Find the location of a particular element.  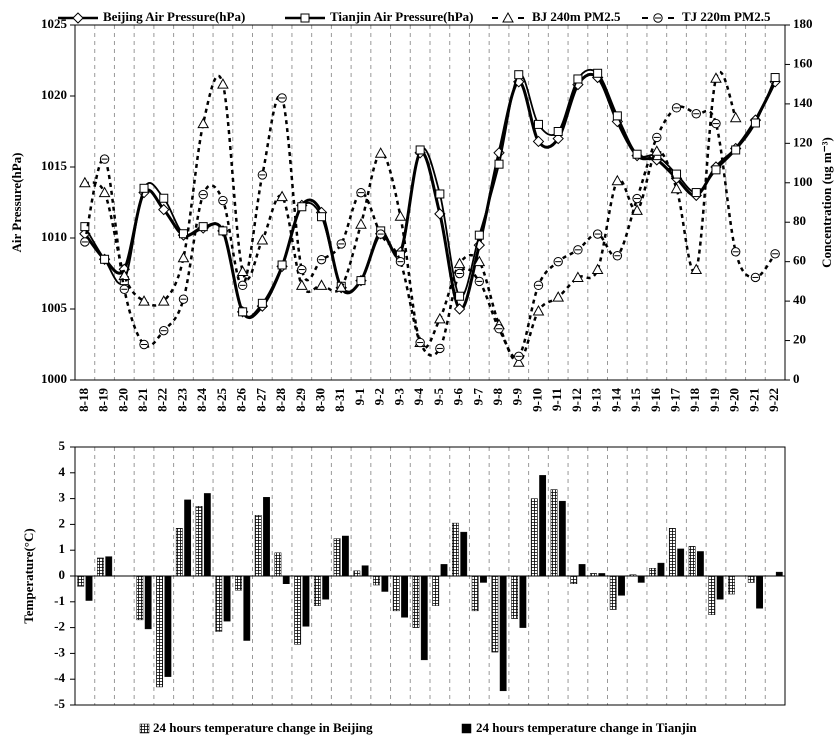

y-tick-label: 1 is located at coordinates (62, 548).